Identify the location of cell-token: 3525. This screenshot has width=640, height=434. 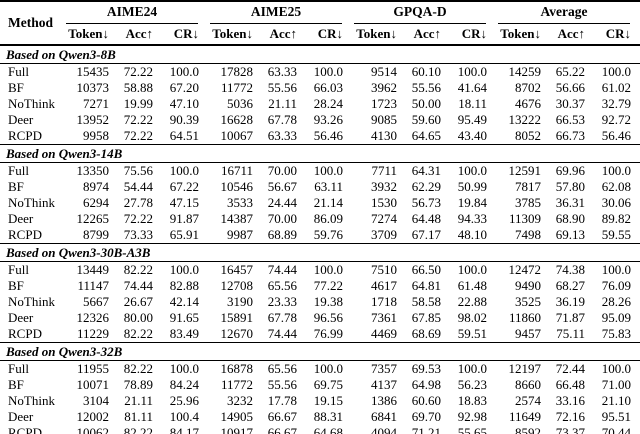
(528, 301).